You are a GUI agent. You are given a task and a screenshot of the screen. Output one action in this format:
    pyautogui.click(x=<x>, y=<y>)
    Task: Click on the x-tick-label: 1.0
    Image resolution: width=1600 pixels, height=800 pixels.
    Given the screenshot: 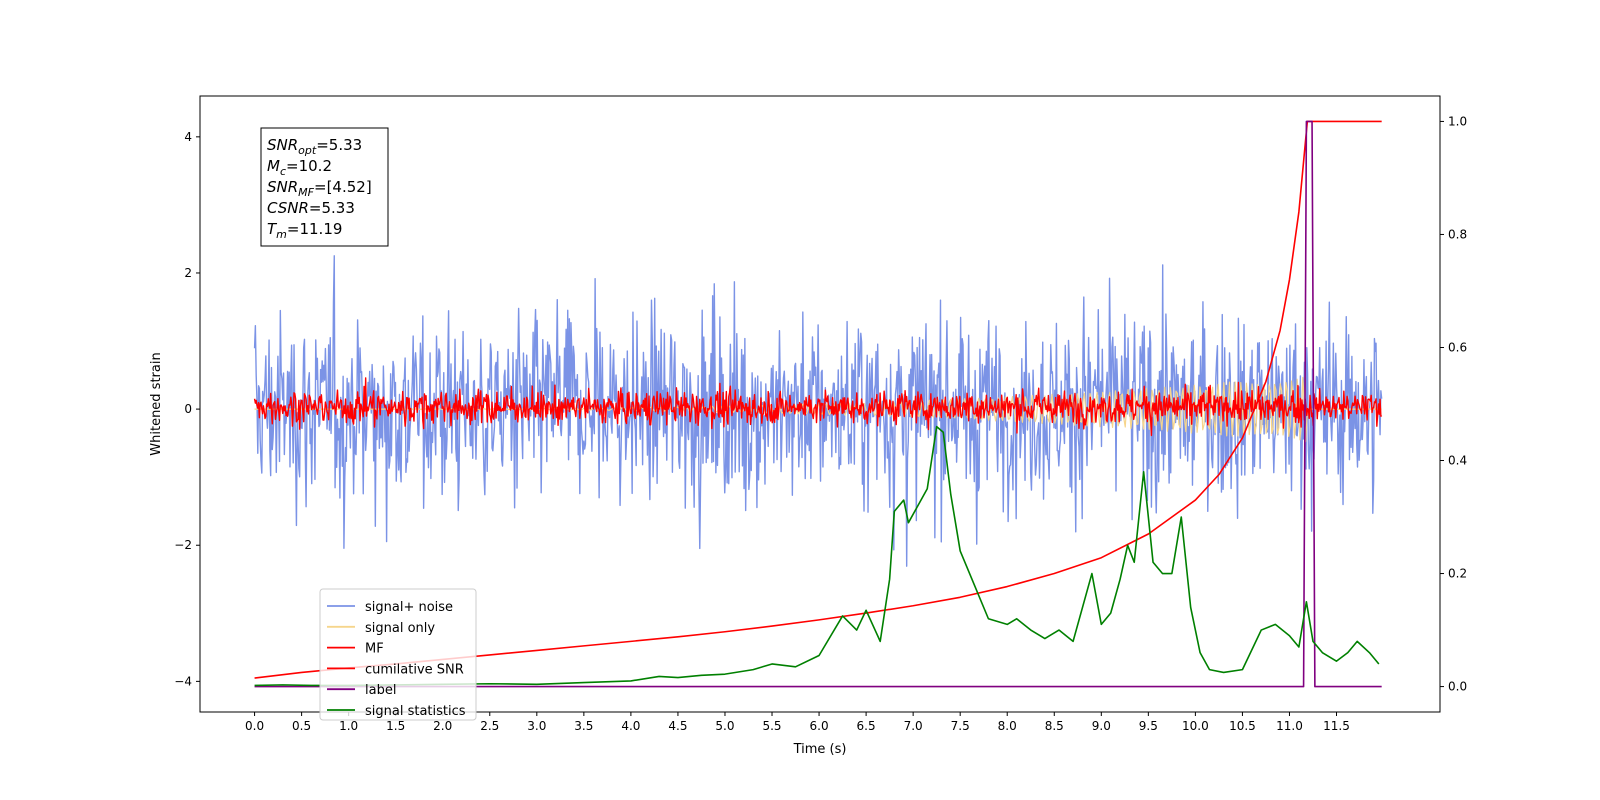 What is the action you would take?
    pyautogui.click(x=348, y=726)
    